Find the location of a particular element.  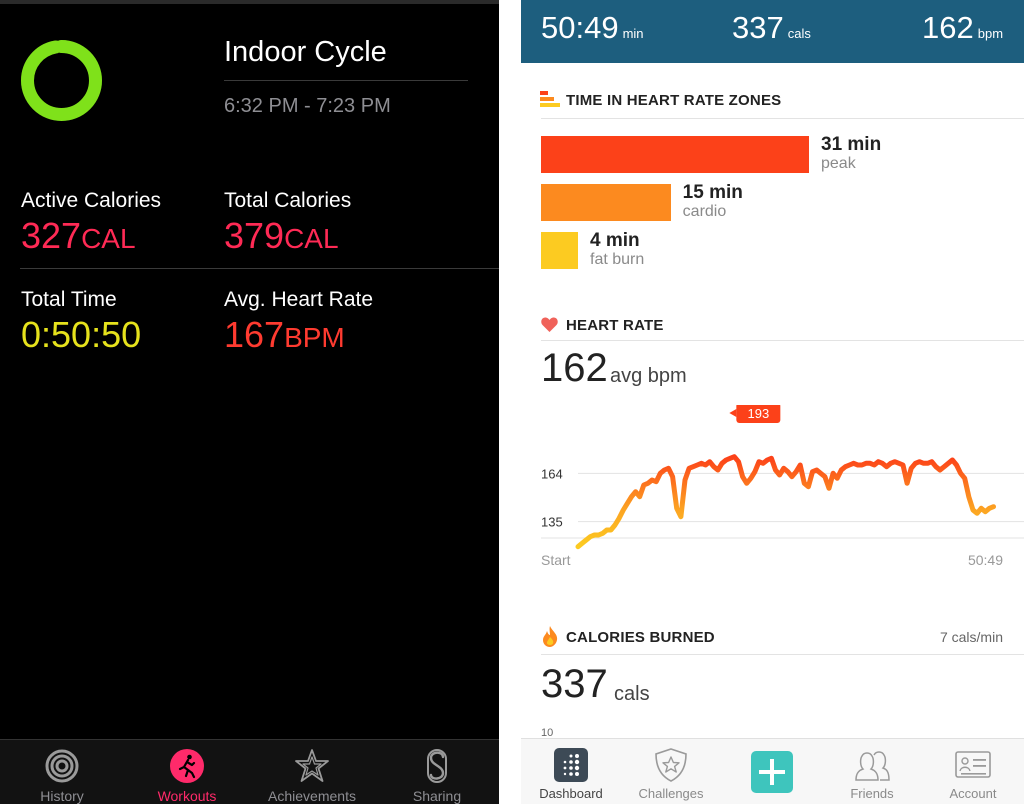

workout-time-range: 6:32 PM - 7:23 PM is located at coordinates (307, 106).